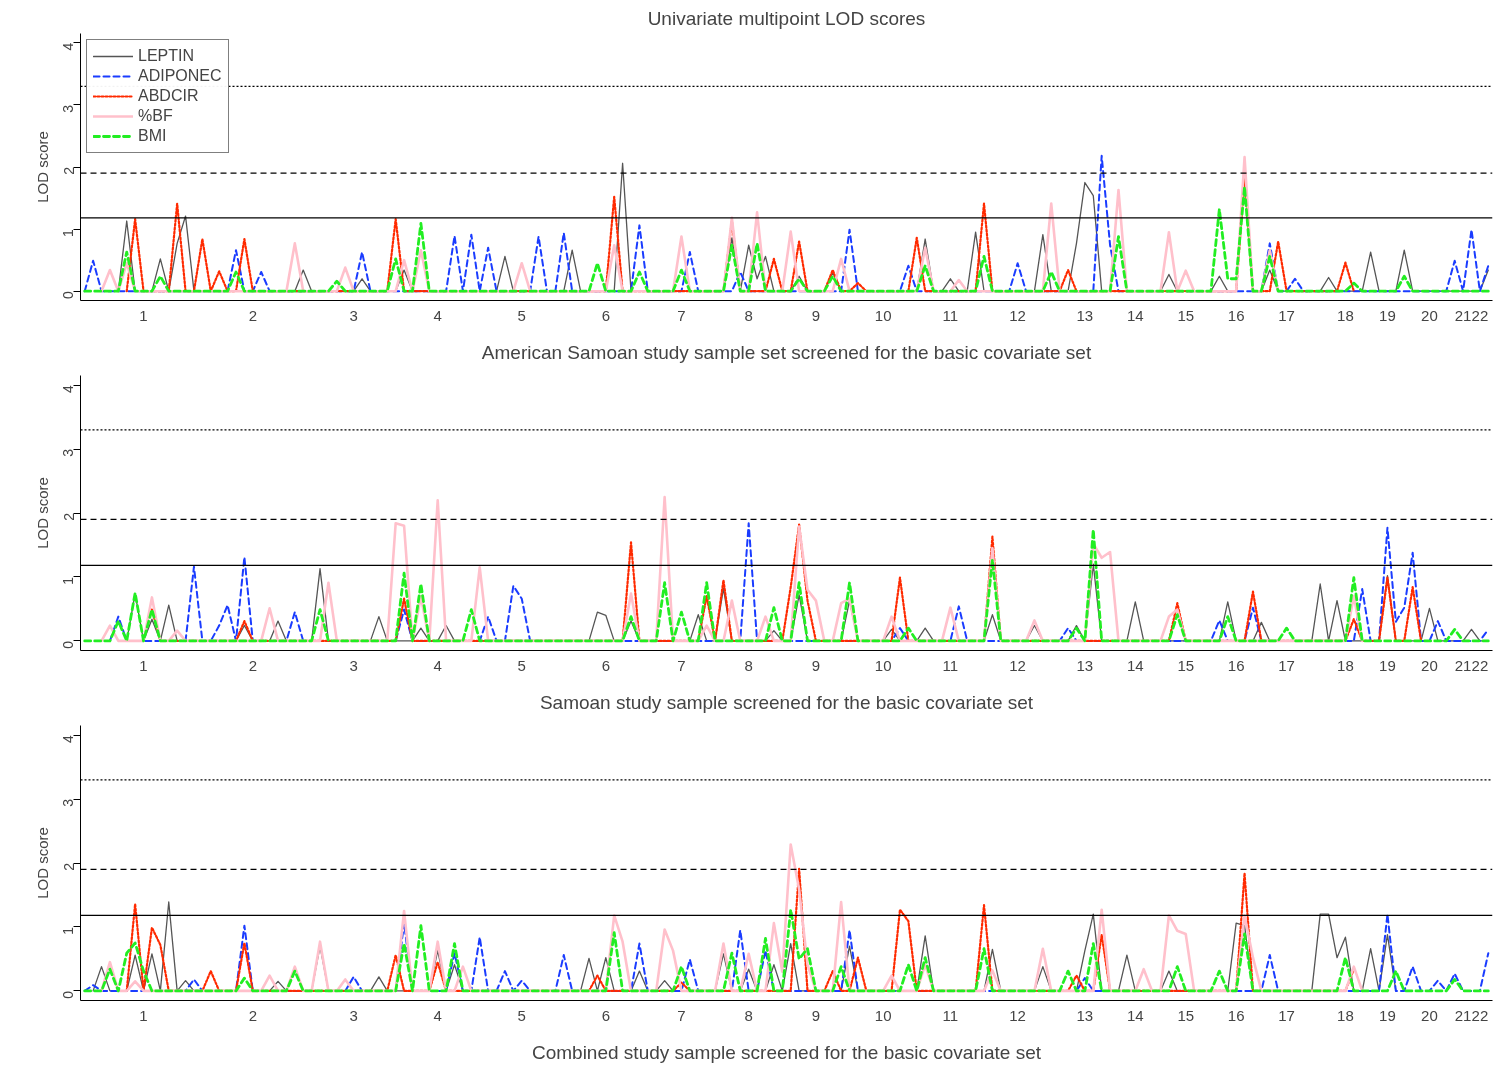 Image resolution: width=1500 pixels, height=1086 pixels. What do you see at coordinates (155, 116) in the screenshot?
I see `legend-label: %BF` at bounding box center [155, 116].